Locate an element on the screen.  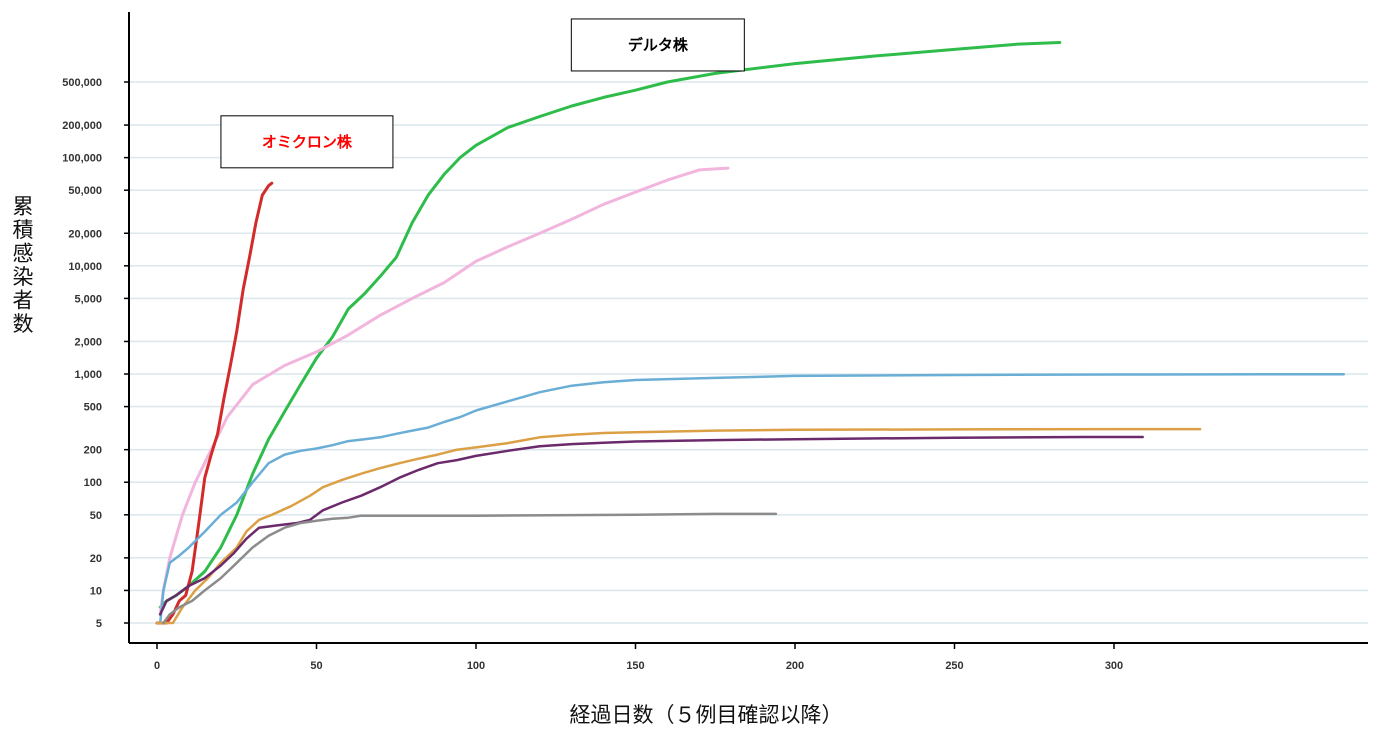
annotation-text: オミクロン株 is located at coordinates (307, 142).